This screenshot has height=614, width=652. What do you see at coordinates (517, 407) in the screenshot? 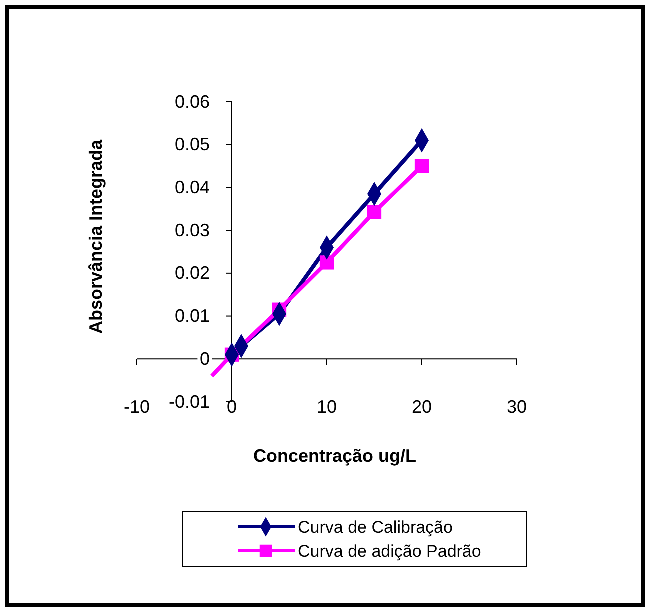
I see `x-tick-label: 30` at bounding box center [517, 407].